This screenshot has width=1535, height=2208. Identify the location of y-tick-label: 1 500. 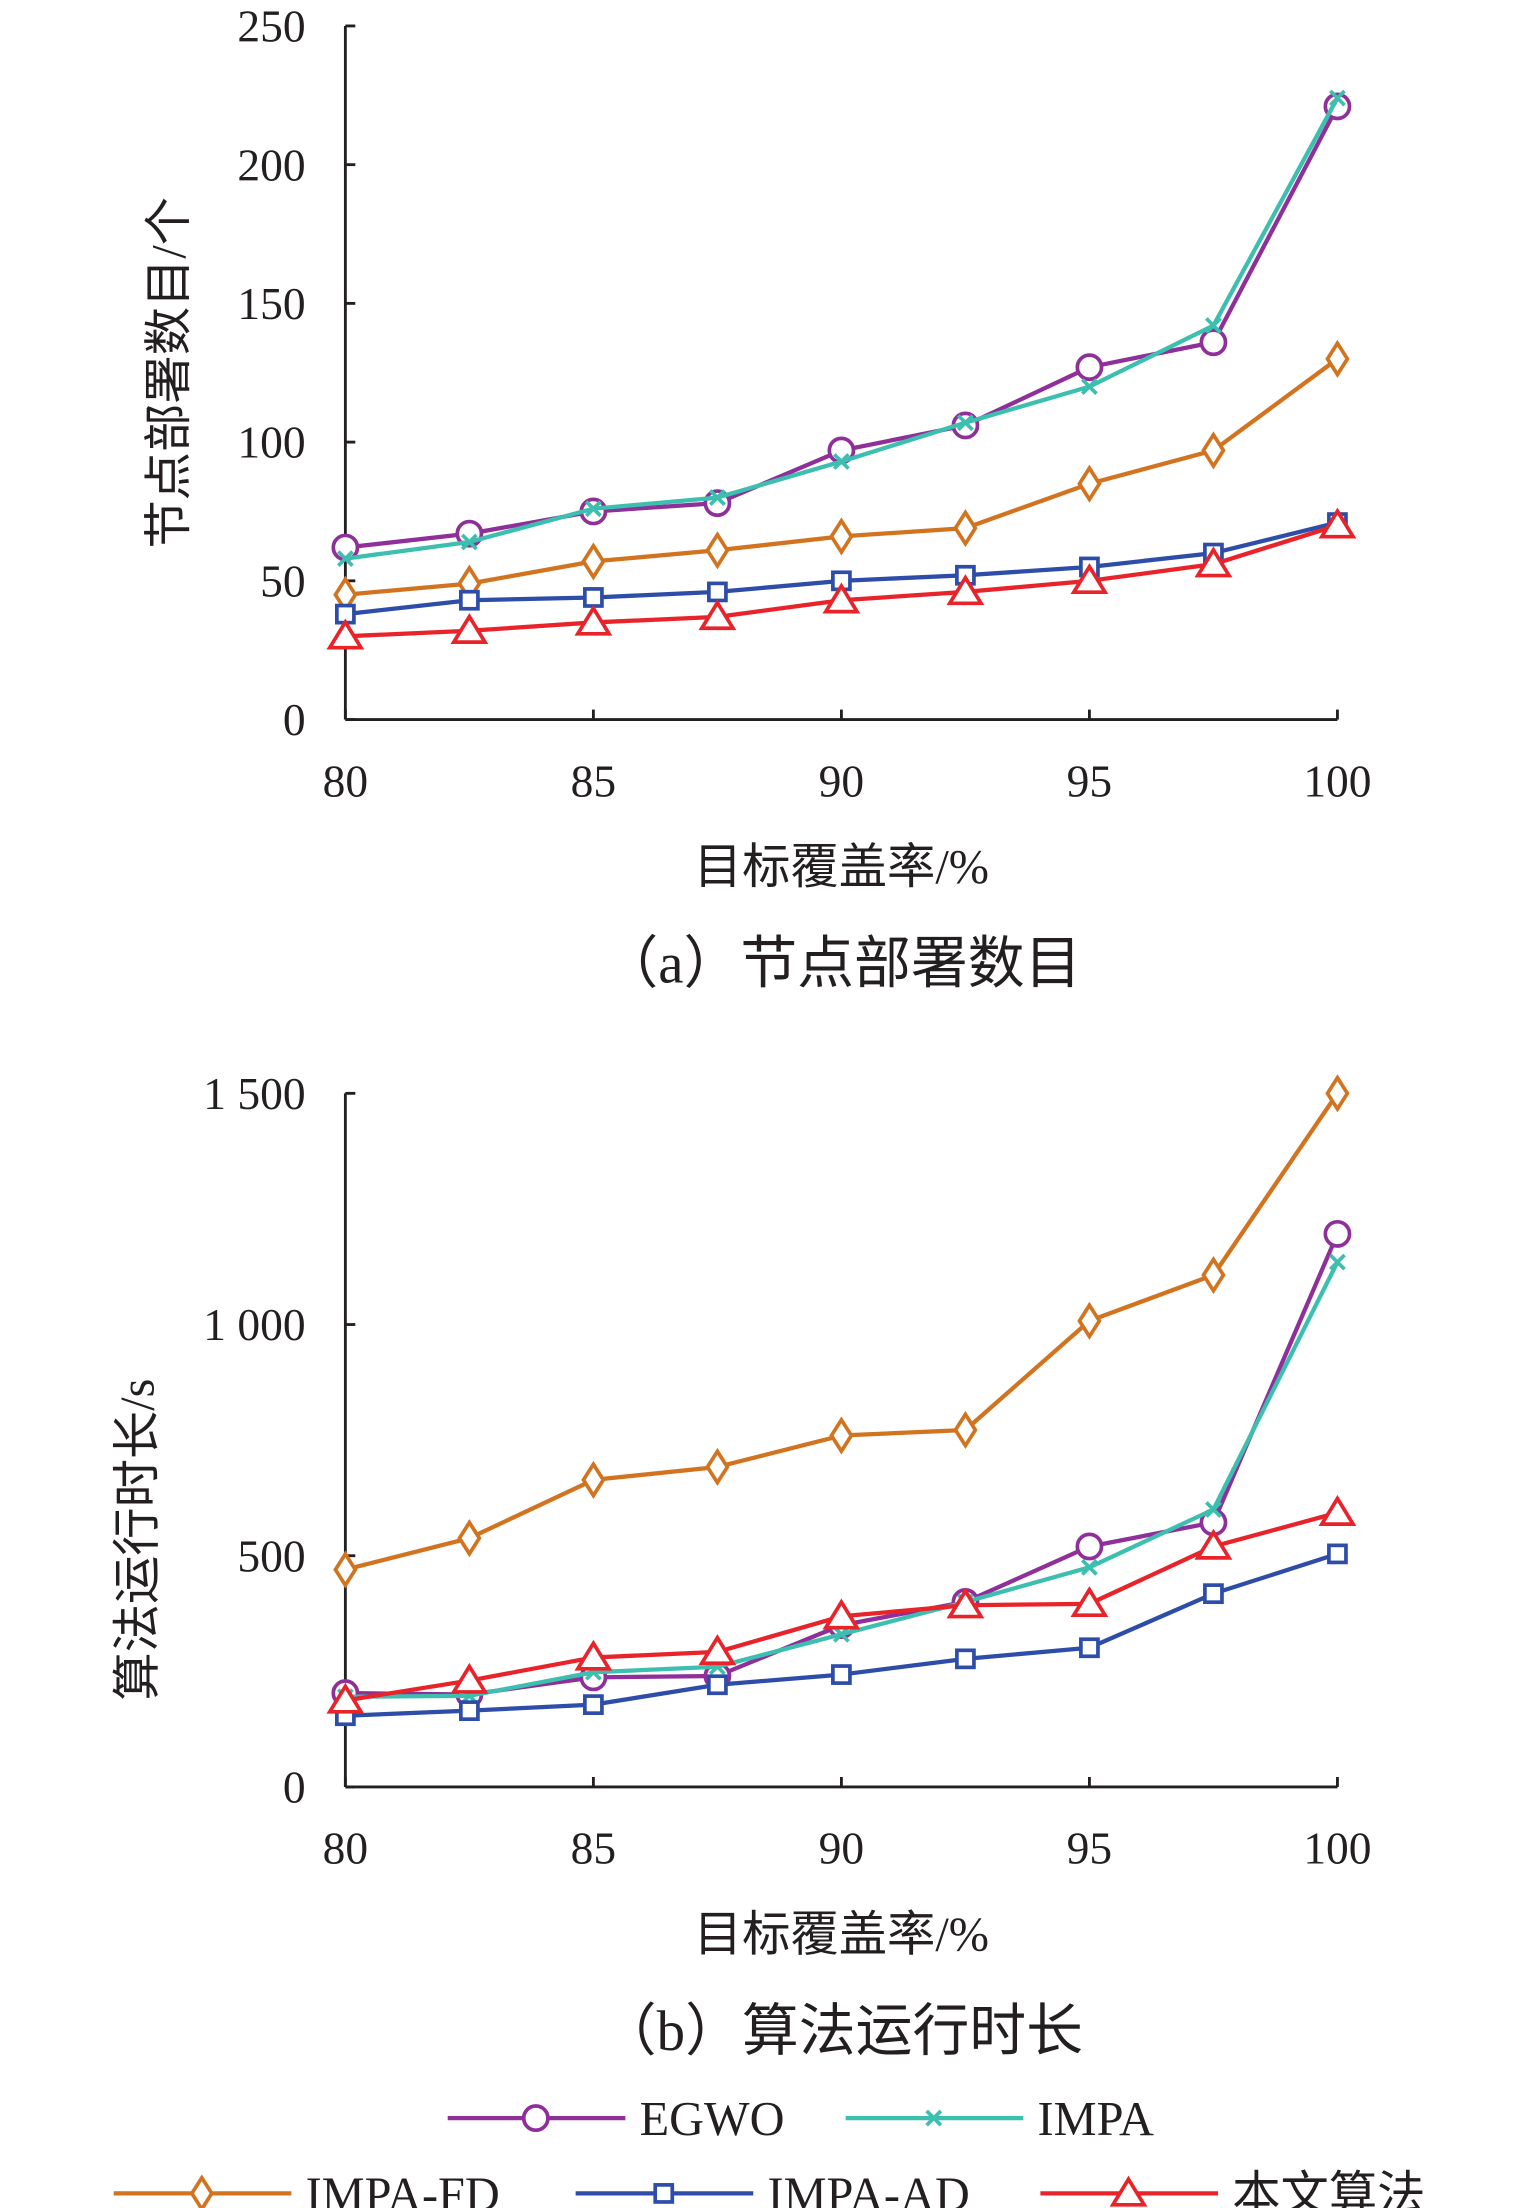
(254, 1093).